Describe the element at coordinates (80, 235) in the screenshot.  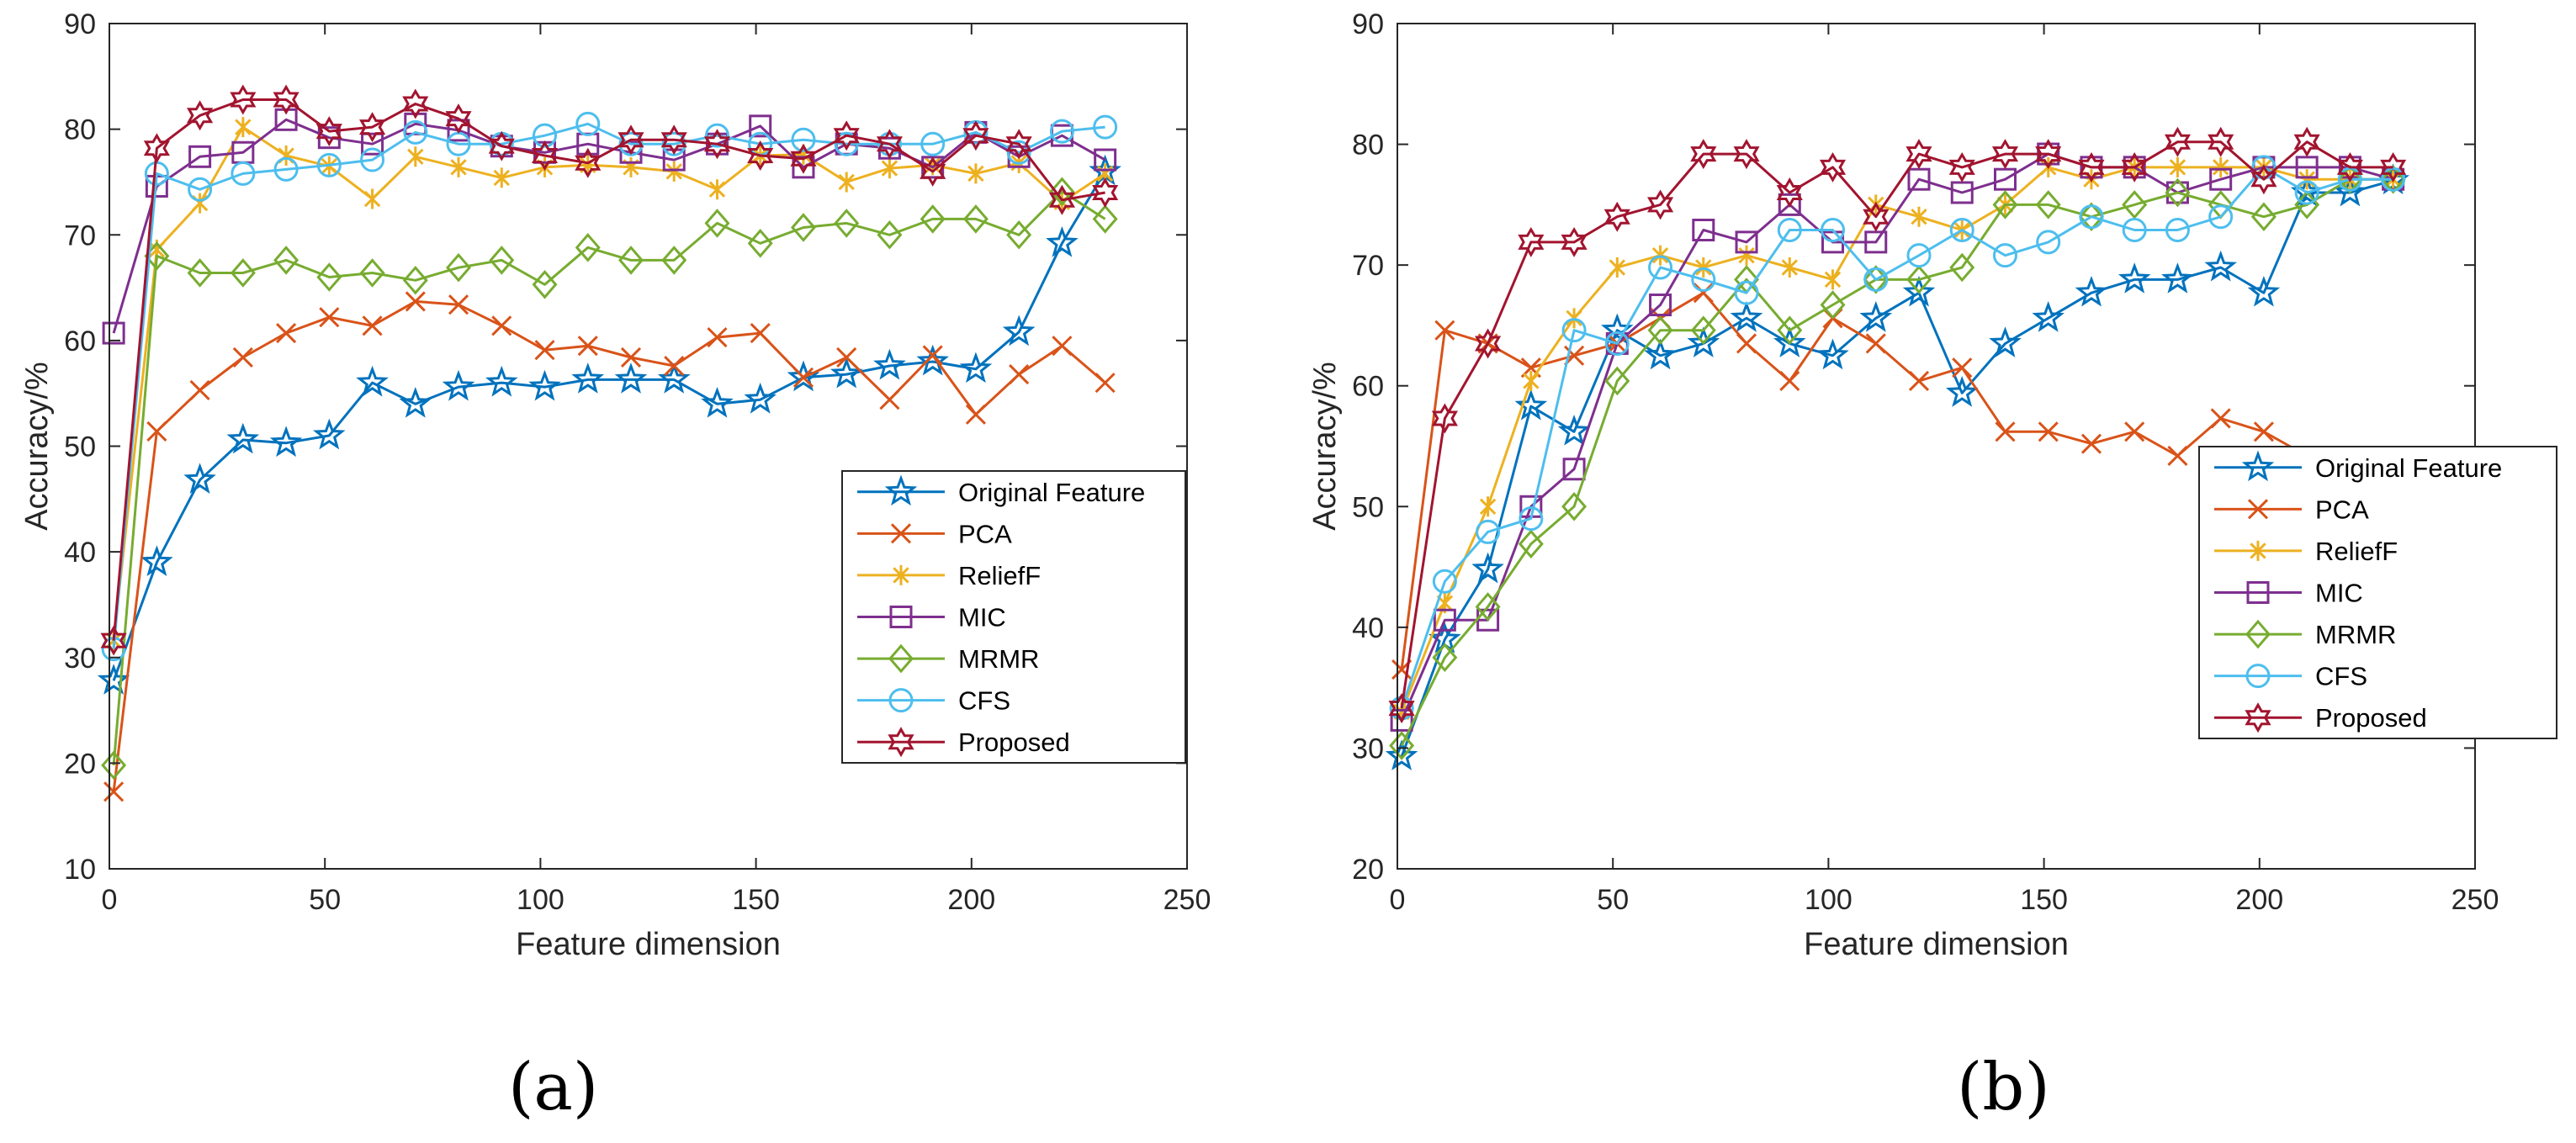
I see `y-tick-label: 70` at that location.